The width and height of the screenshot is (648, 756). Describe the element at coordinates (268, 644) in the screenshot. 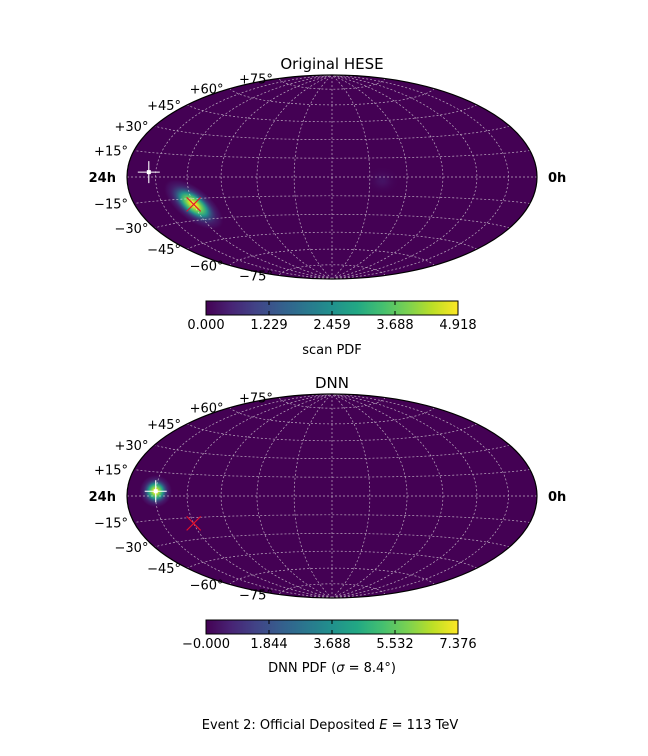

I see `colorbar-tick-label: 1.844` at that location.